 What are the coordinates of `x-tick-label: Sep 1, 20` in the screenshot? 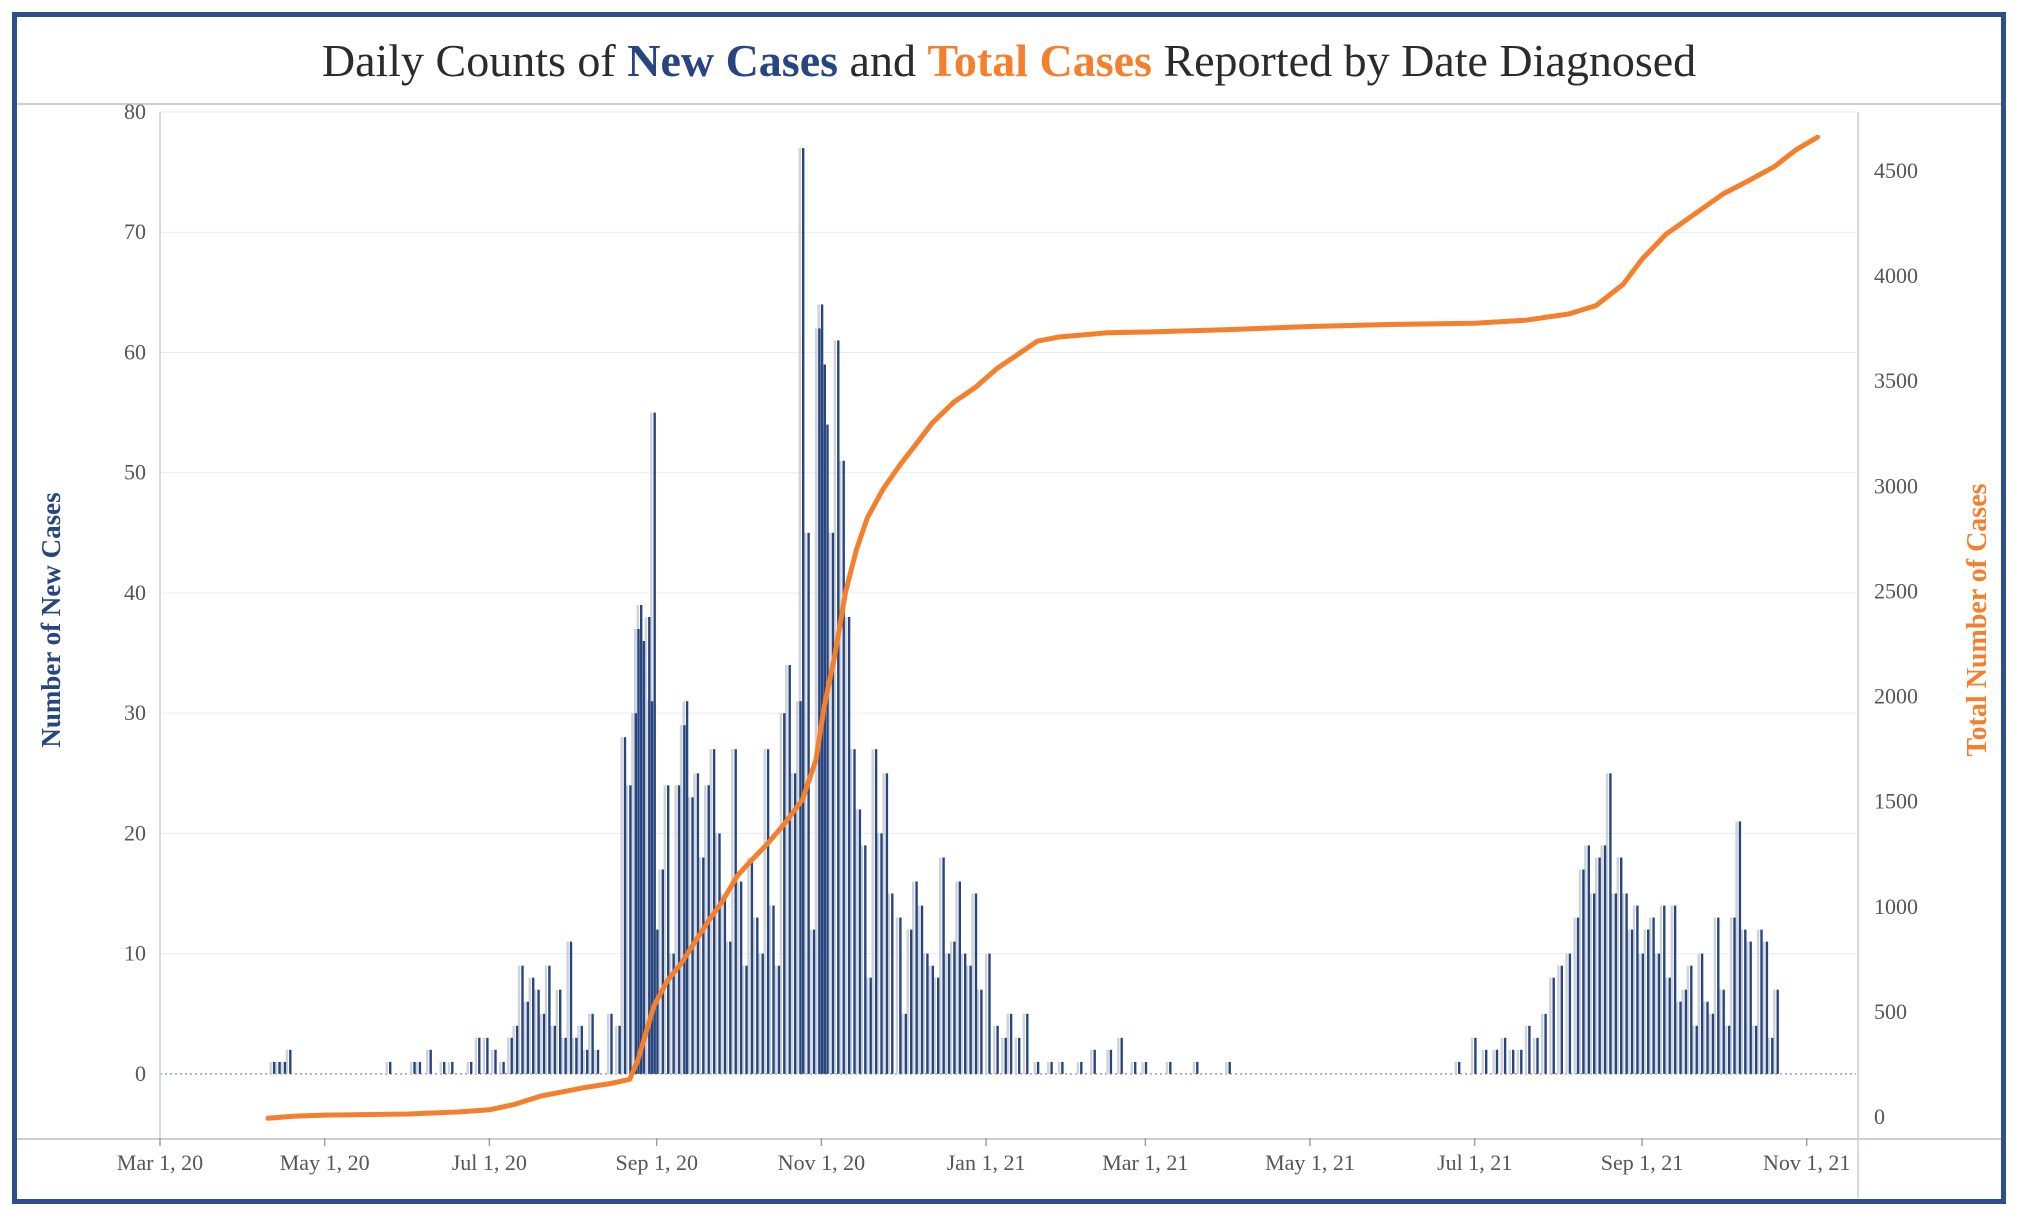 It's located at (656, 1162).